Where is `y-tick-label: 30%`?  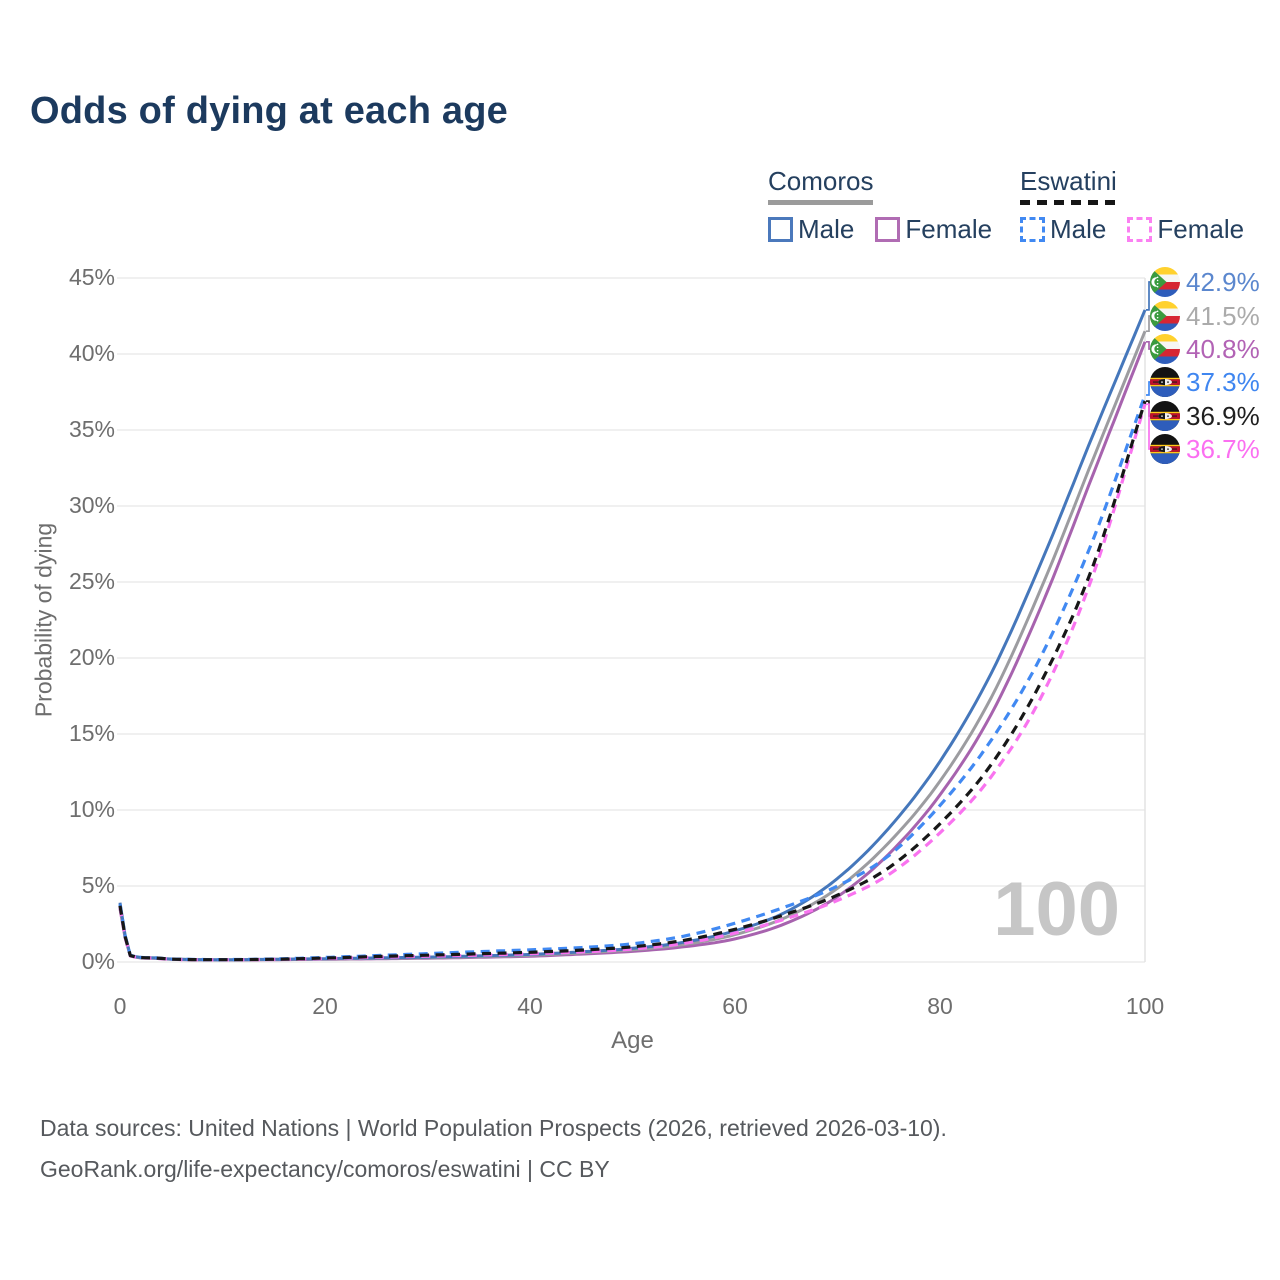
y-tick-label: 30% is located at coordinates (91, 505).